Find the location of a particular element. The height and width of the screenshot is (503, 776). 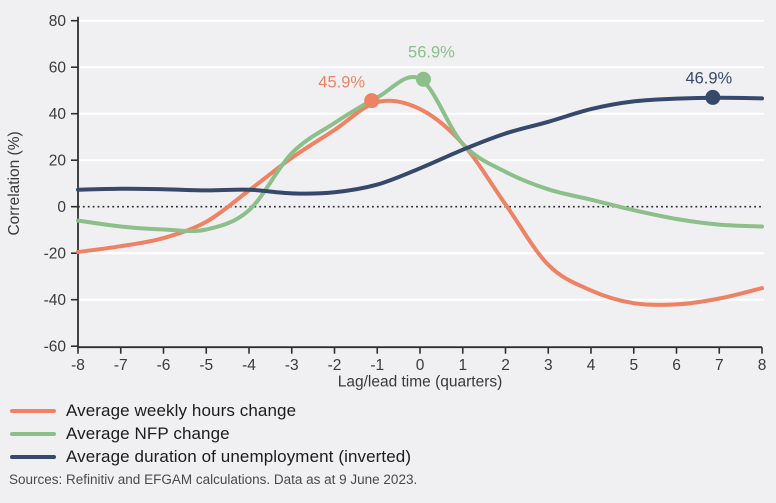

x-tick-label: 1 is located at coordinates (462, 365).